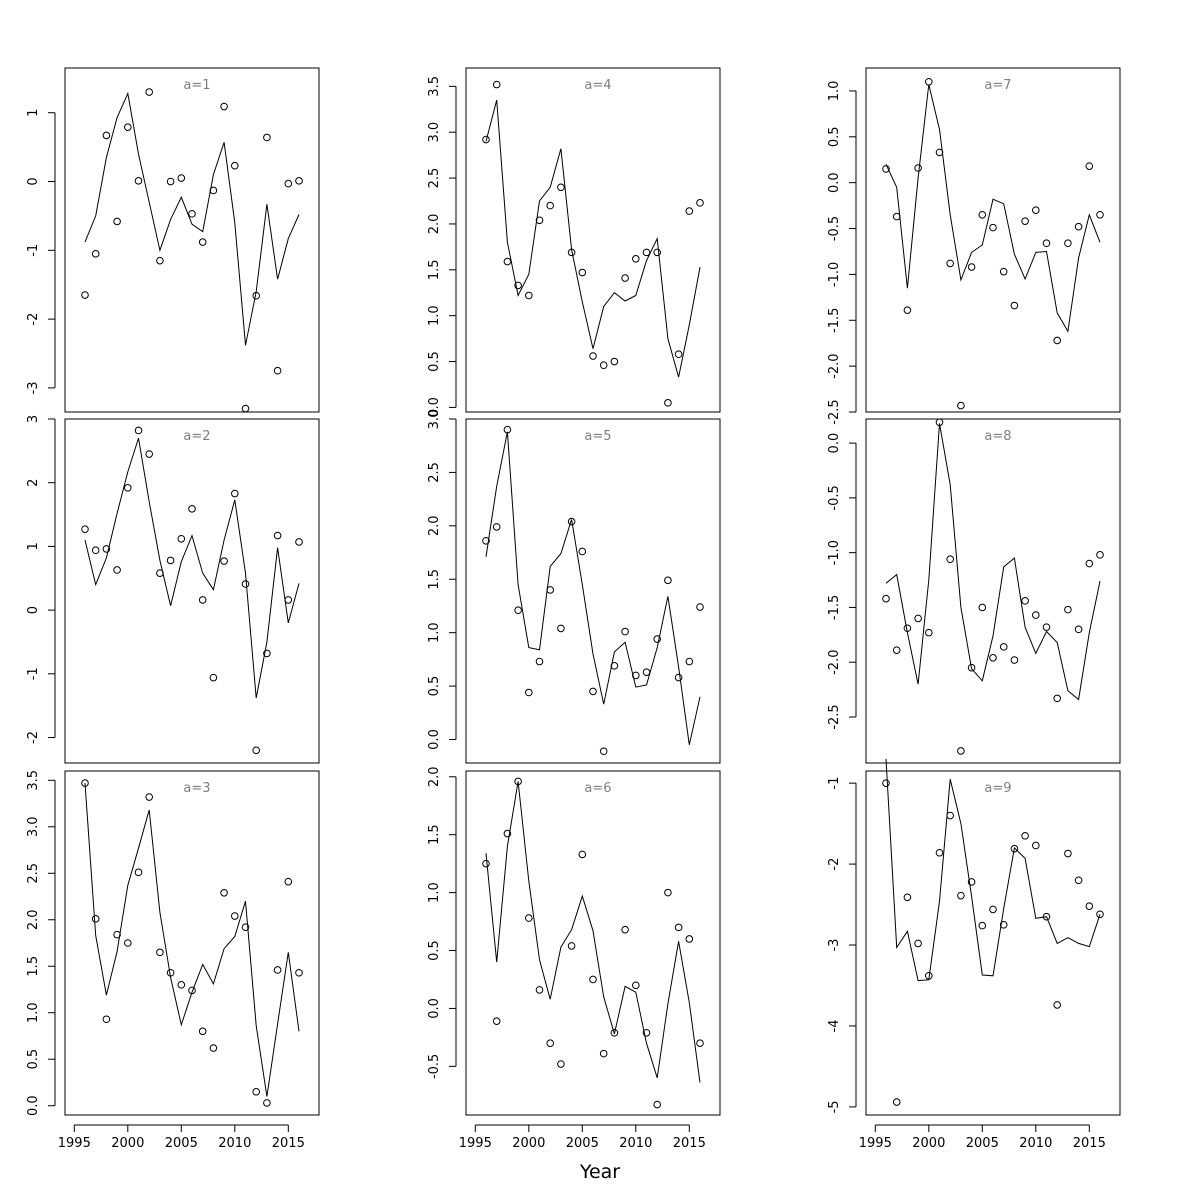 This screenshot has width=1200, height=1200. What do you see at coordinates (597, 788) in the screenshot?
I see `panel-title: a=6` at bounding box center [597, 788].